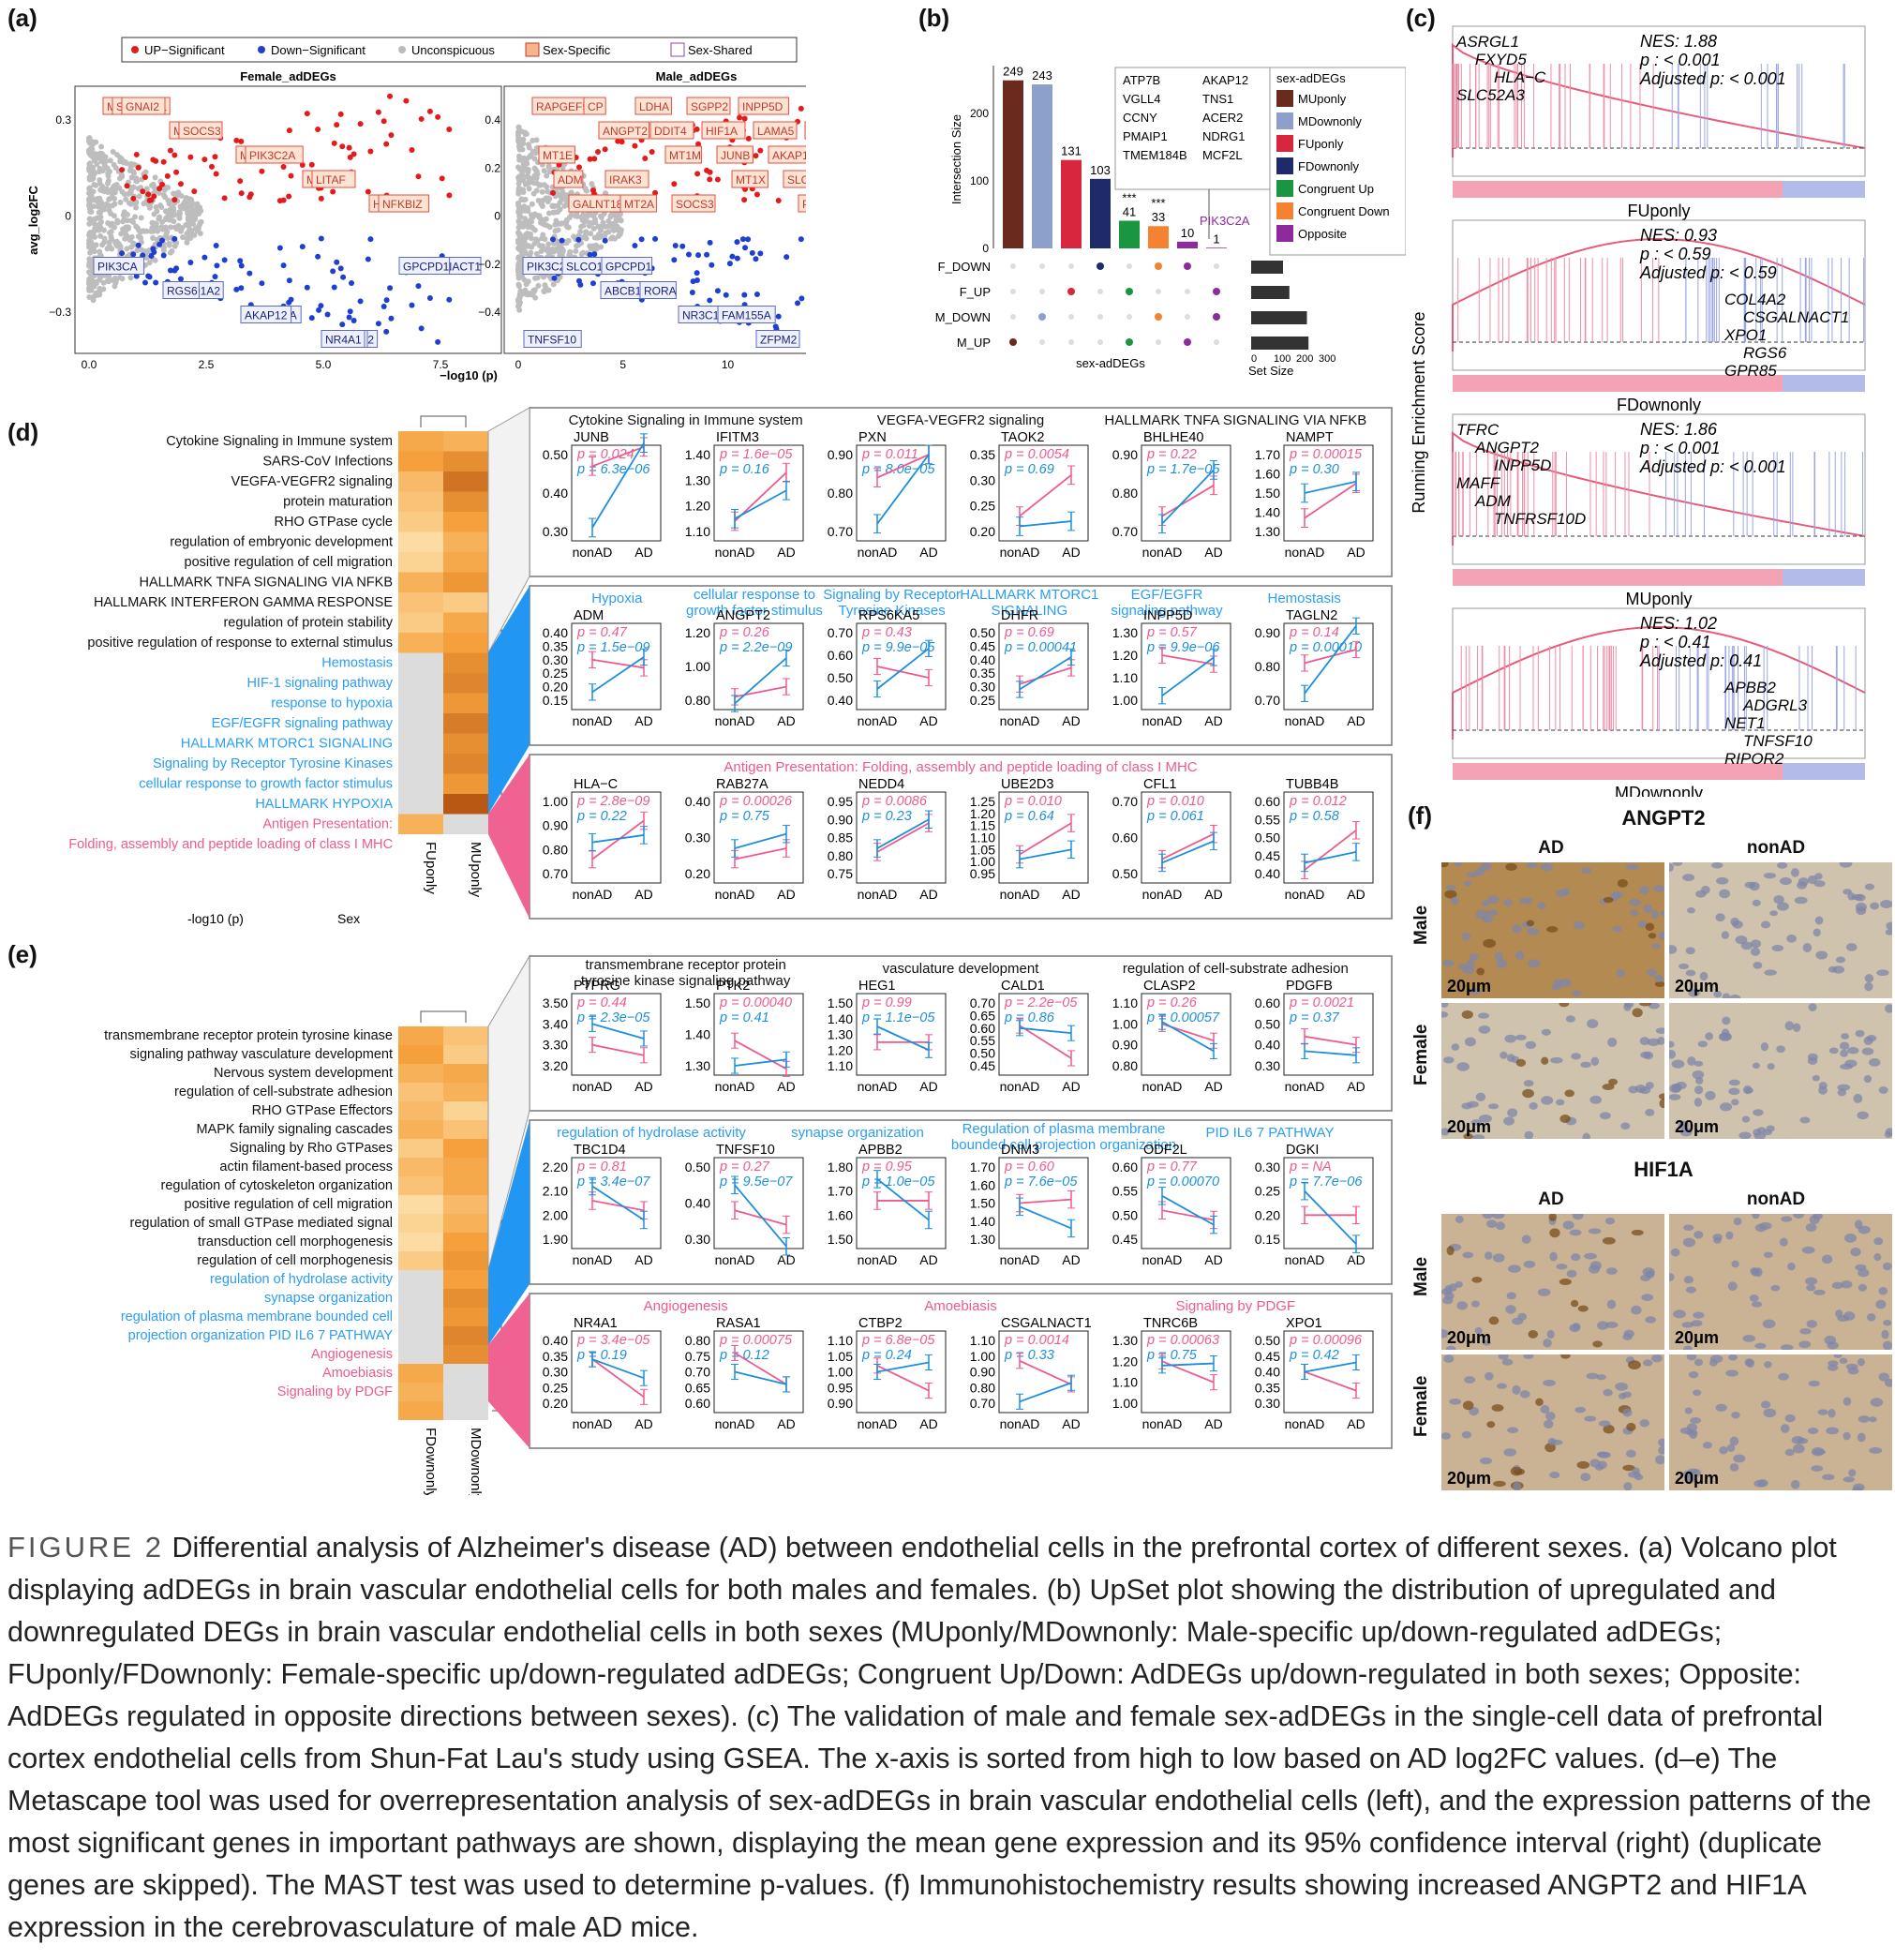 The height and width of the screenshot is (1960, 1895). I want to click on gsea-gene-label: MAFF, so click(1478, 483).